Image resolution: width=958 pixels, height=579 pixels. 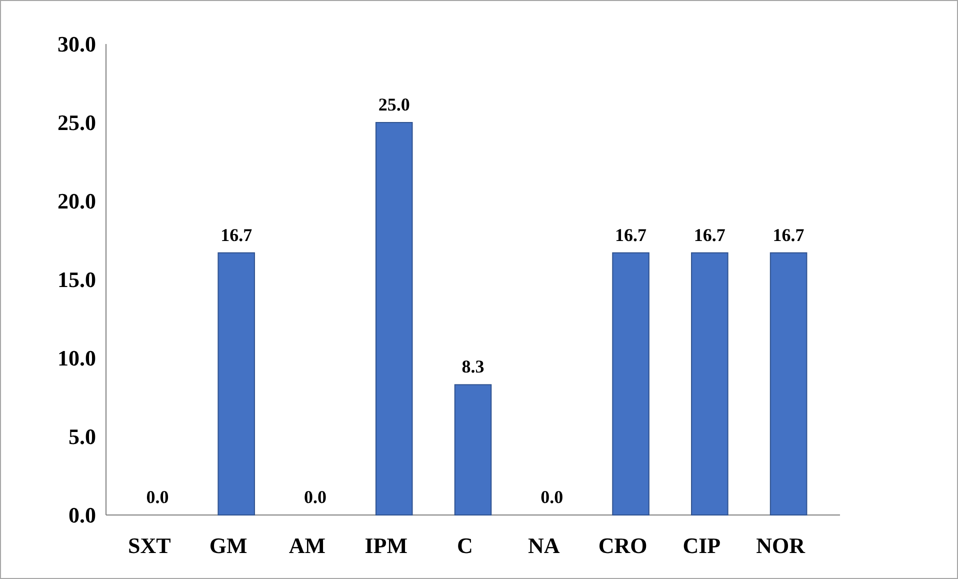 I want to click on y-tick-label: 20.0, so click(x=77, y=201).